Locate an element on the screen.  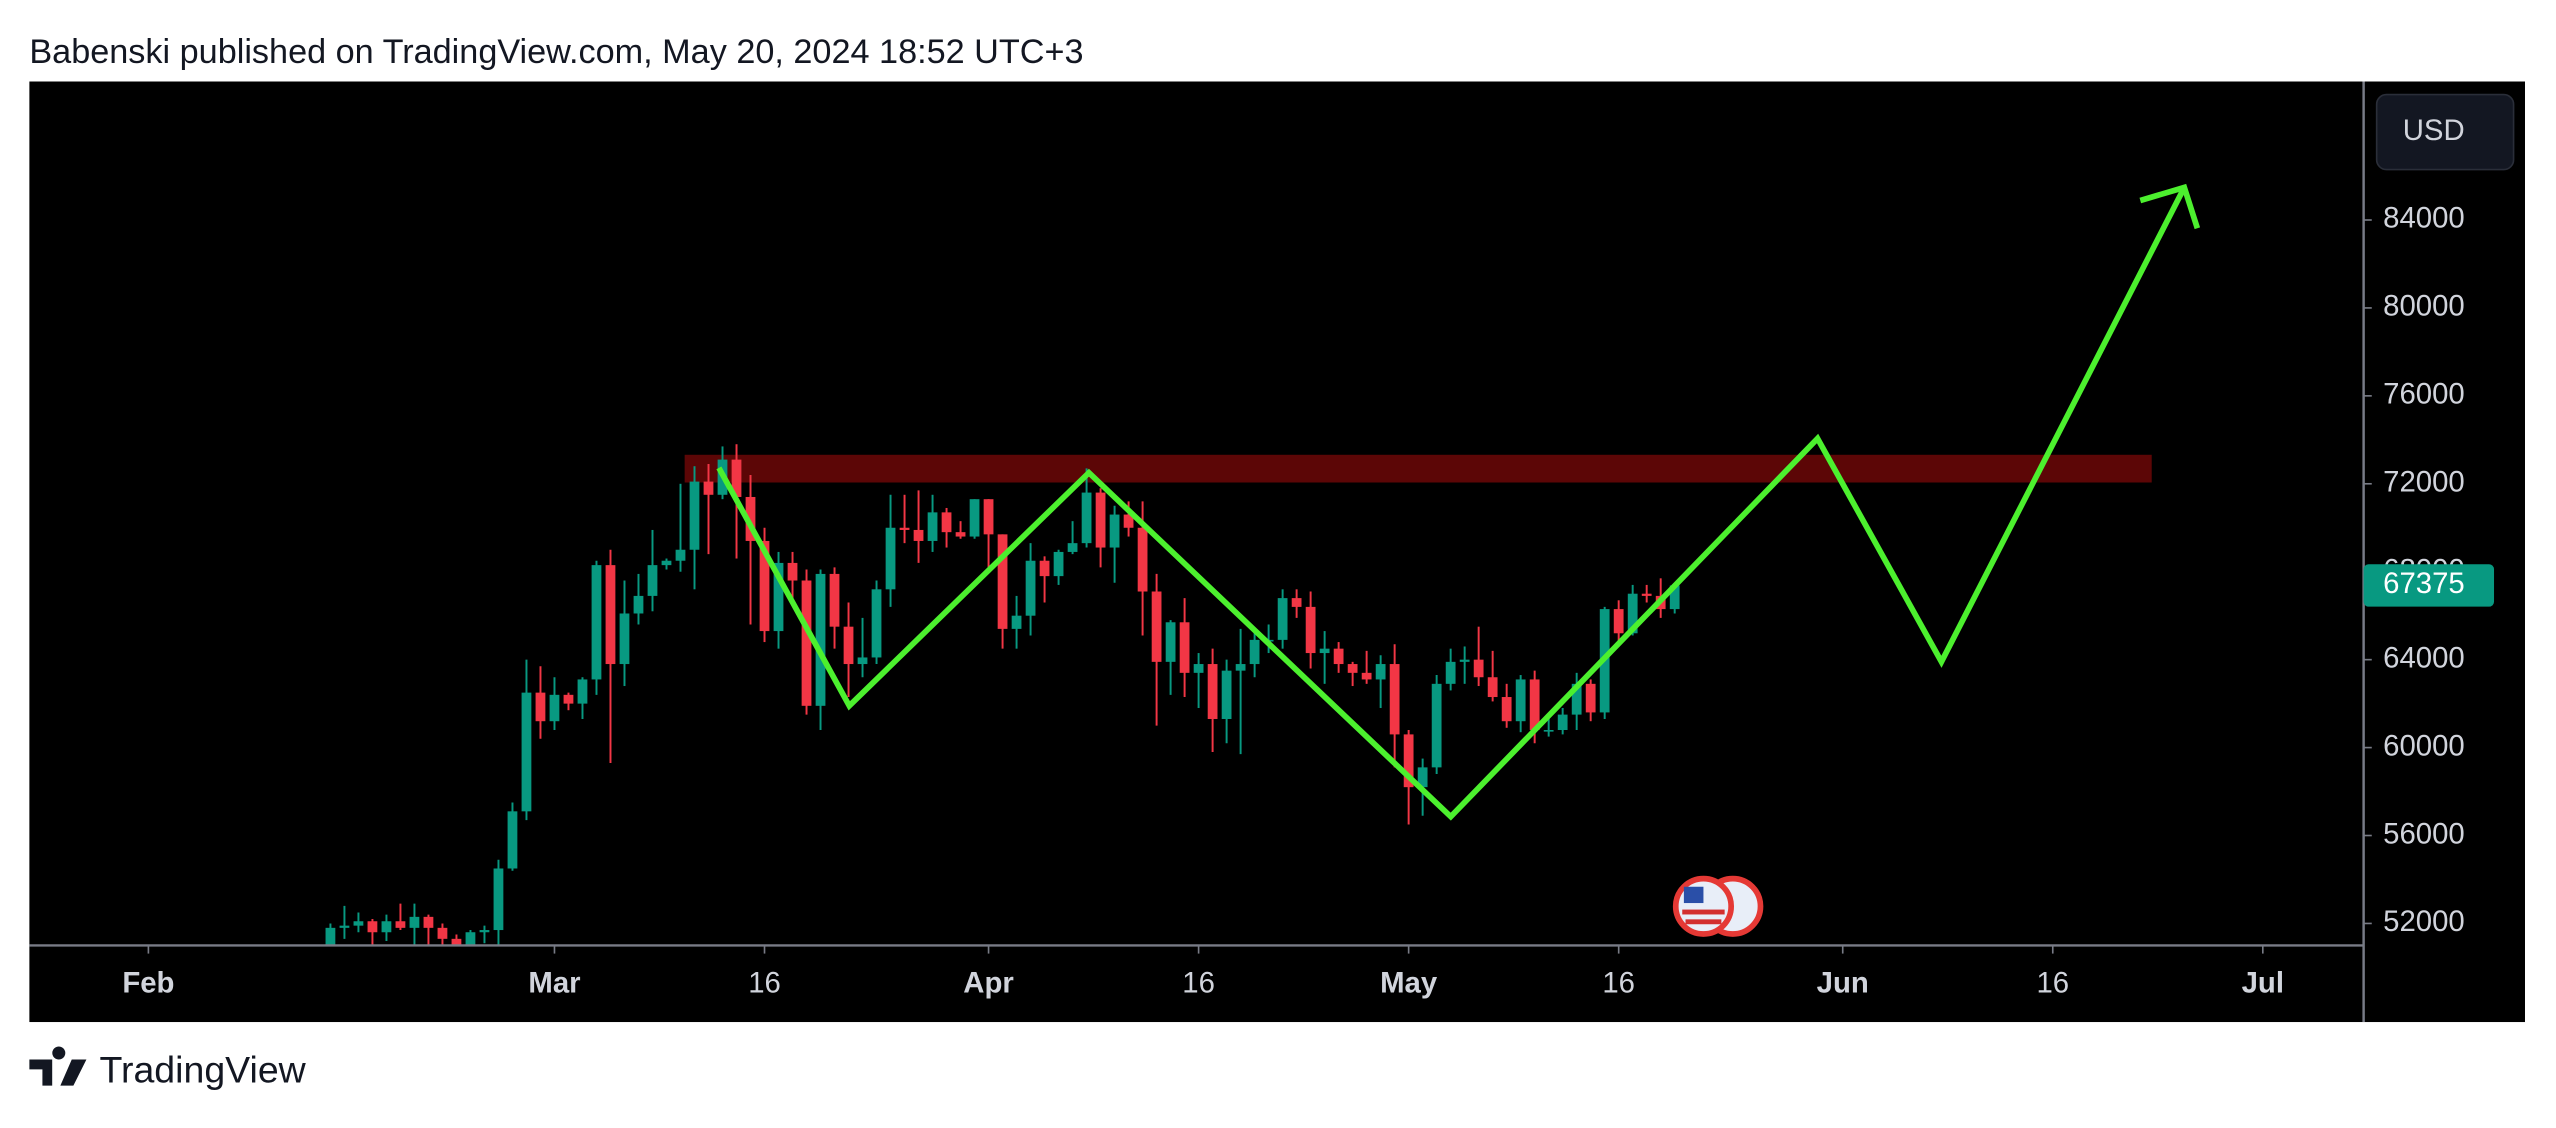
y-tick-label: 76000 is located at coordinates (2424, 394).